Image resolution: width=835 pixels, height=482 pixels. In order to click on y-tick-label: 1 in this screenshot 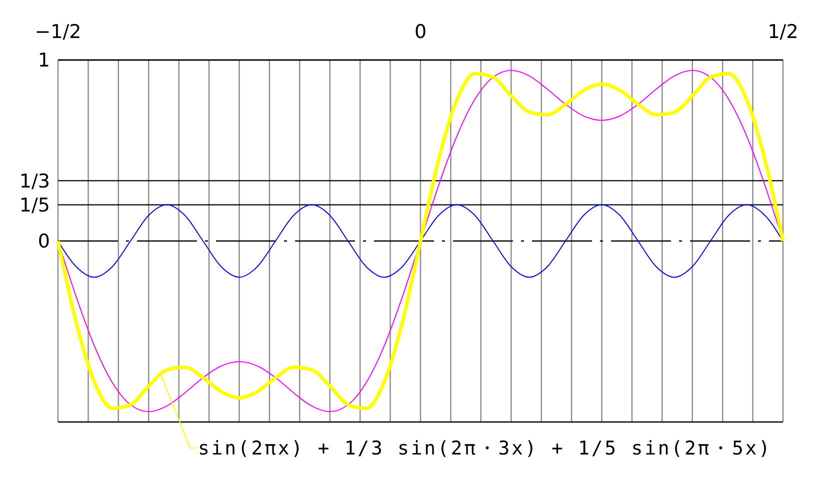, I will do `click(44, 61)`.